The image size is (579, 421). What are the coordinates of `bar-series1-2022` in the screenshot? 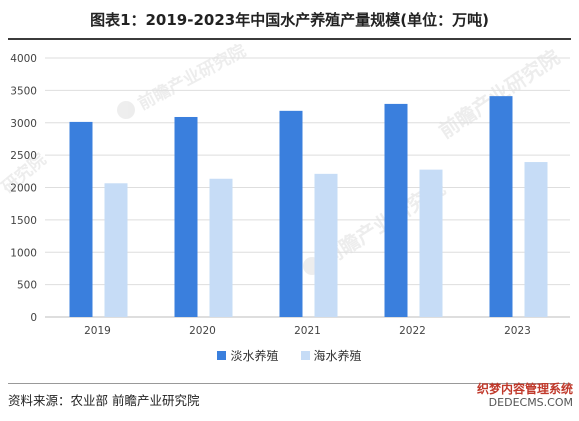 It's located at (396, 210).